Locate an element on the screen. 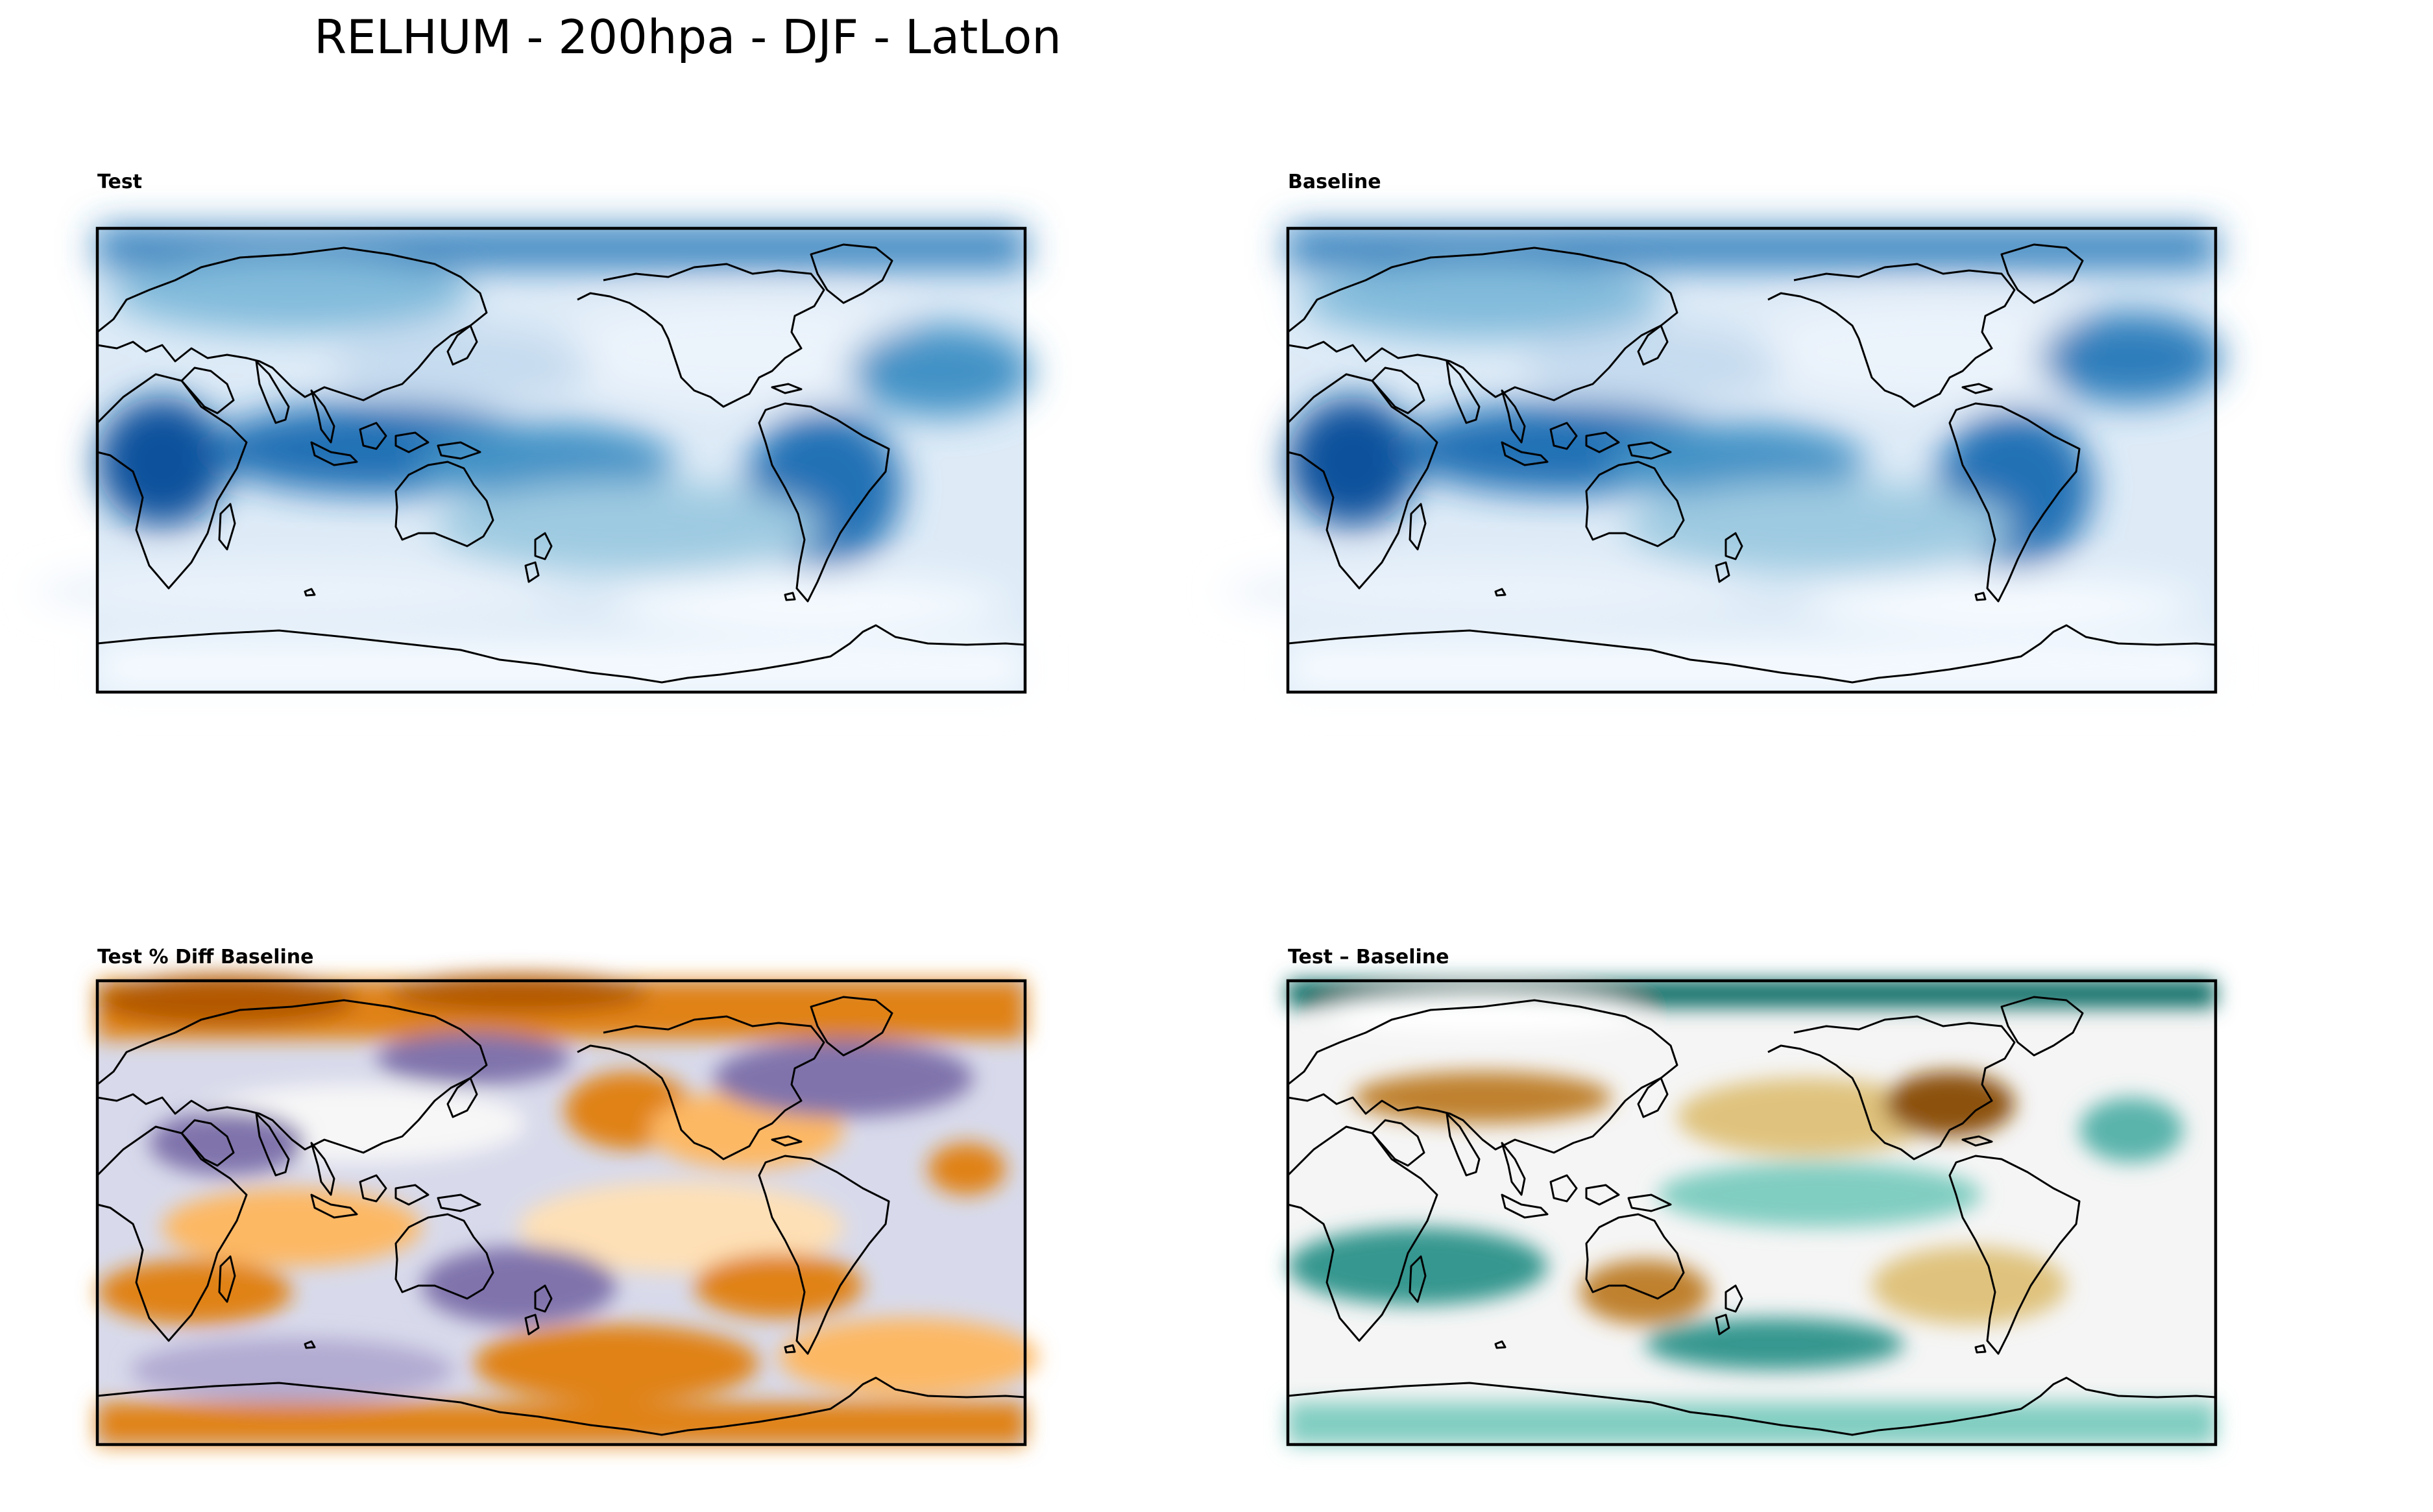  figure-suptitle: RELHUM - 200hpa - DJF - LatLon is located at coordinates (688, 37).